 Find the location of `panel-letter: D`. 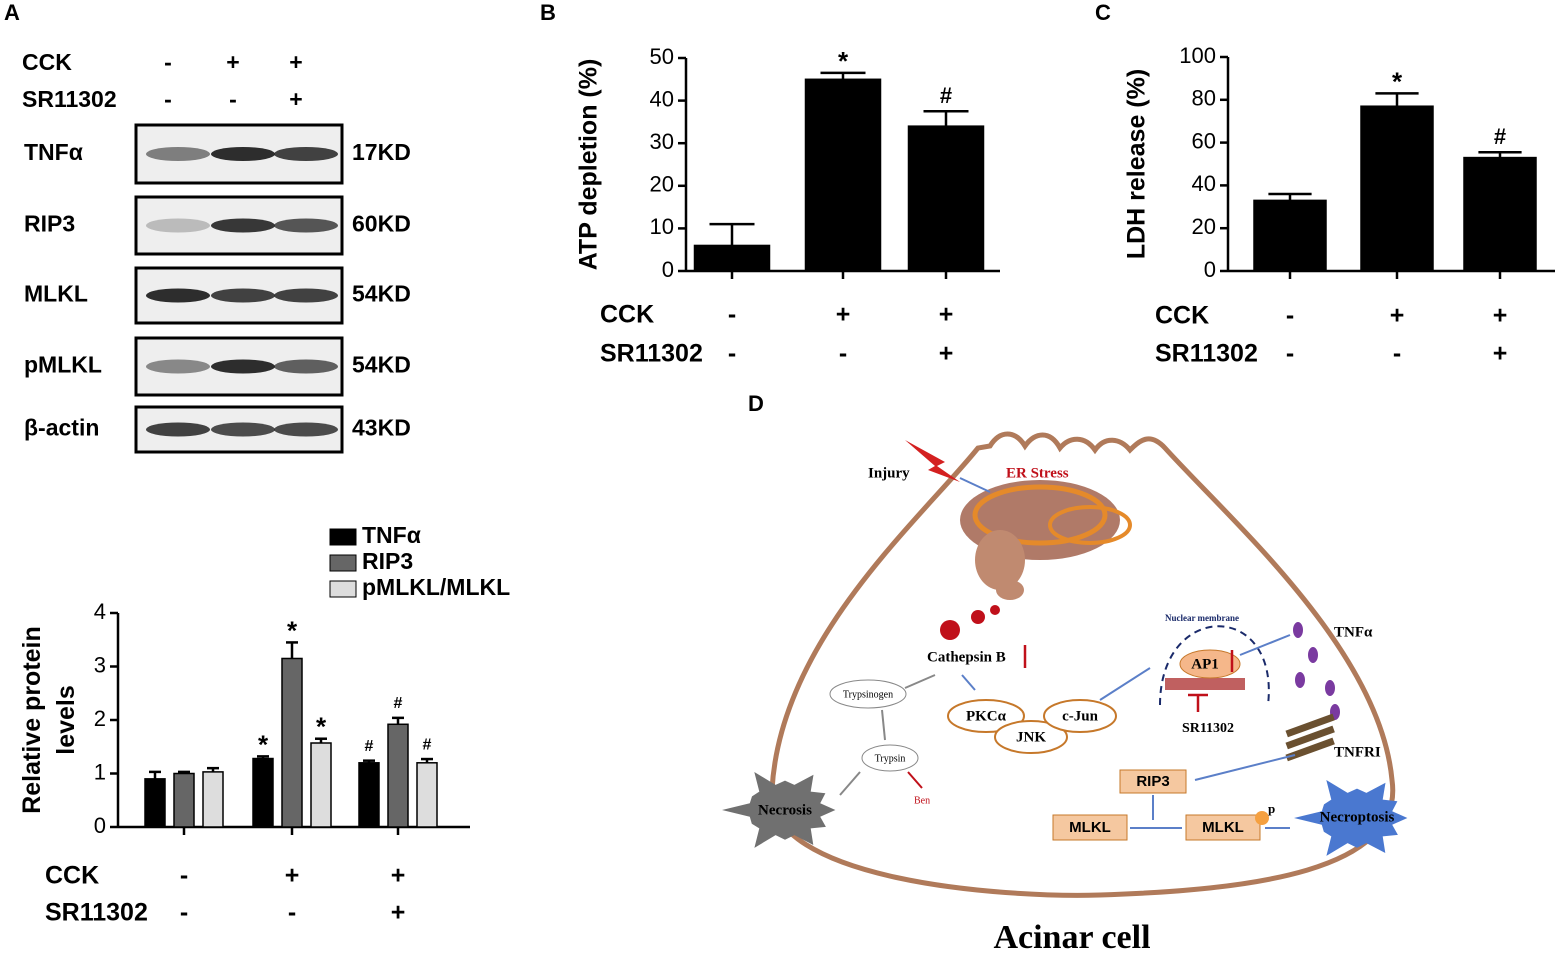

panel-letter: D is located at coordinates (756, 403).